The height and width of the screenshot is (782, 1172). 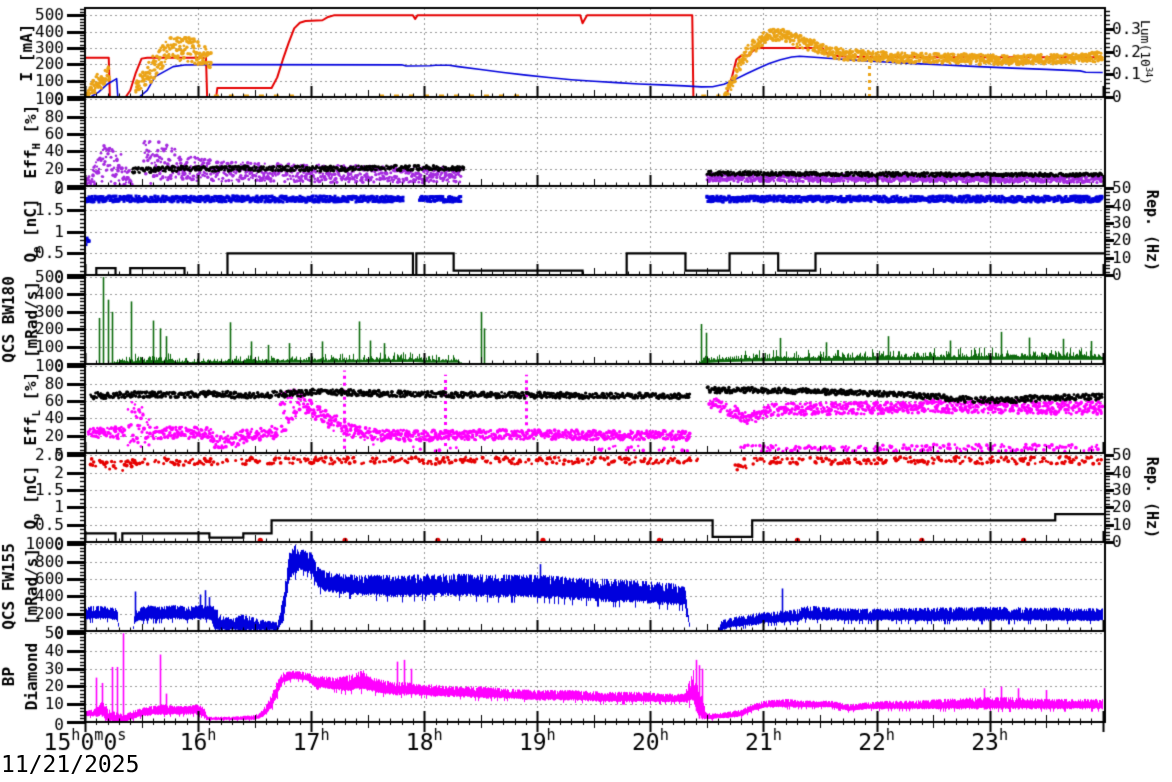 I want to click on date-label: 11/21/2025, so click(x=70, y=765).